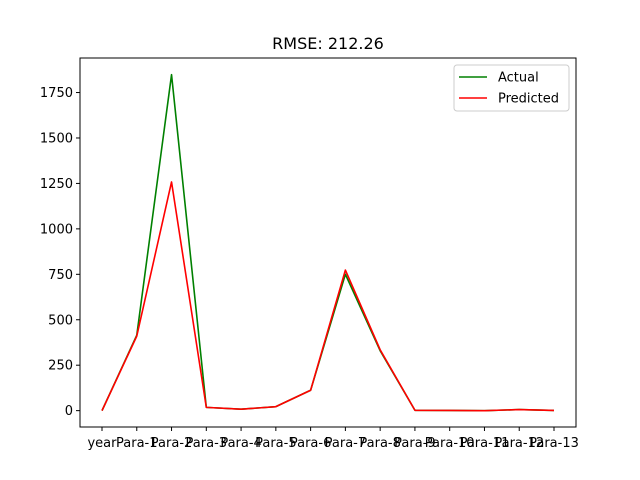 This screenshot has width=640, height=480. I want to click on x-tick-label: Para-4, so click(241, 443).